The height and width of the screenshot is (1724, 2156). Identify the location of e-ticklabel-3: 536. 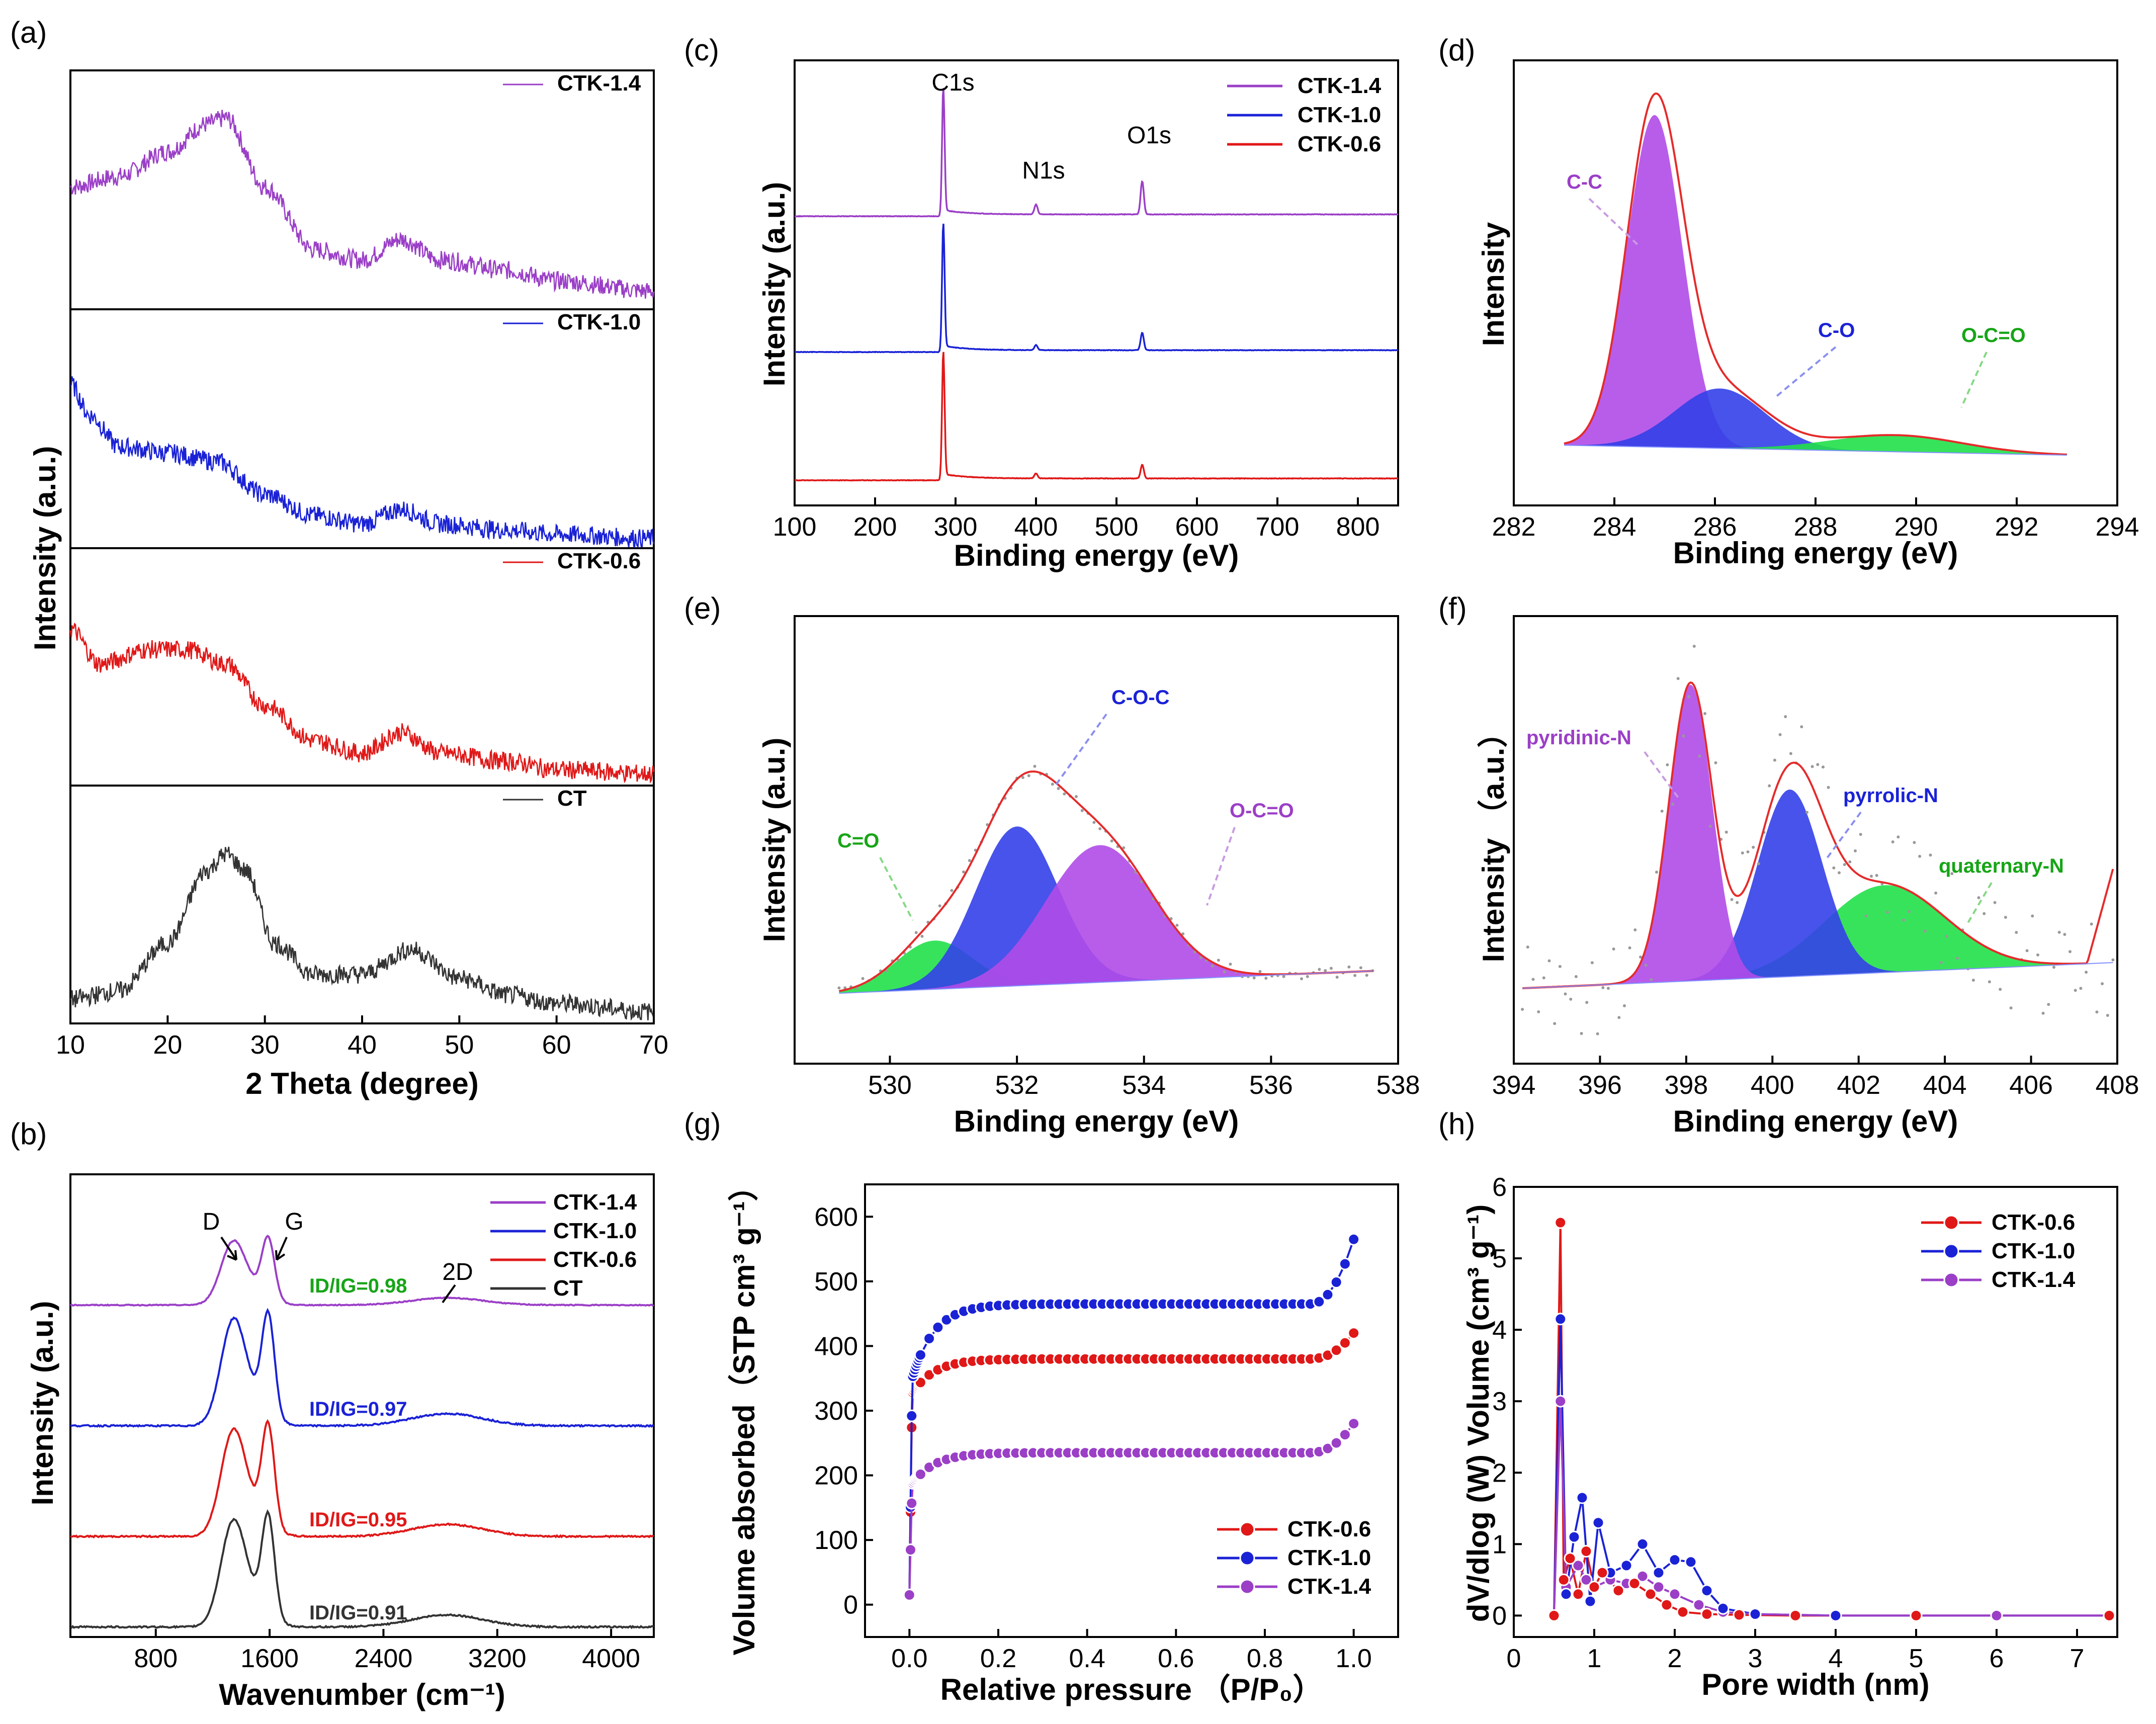
(1271, 1085).